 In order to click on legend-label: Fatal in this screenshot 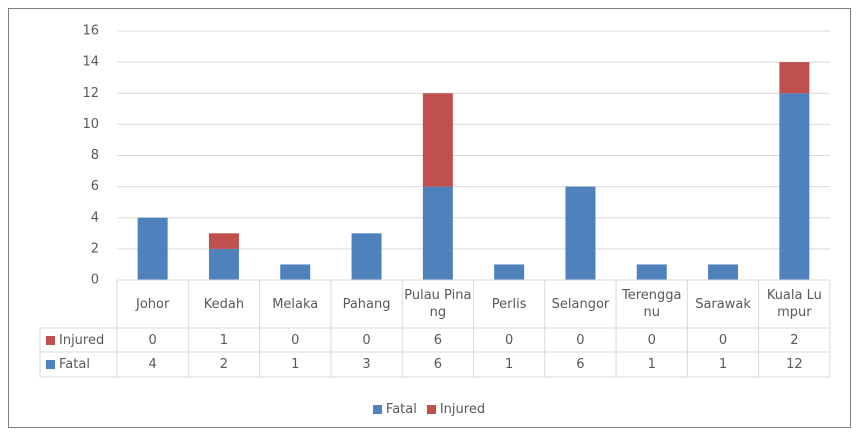, I will do `click(401, 409)`.